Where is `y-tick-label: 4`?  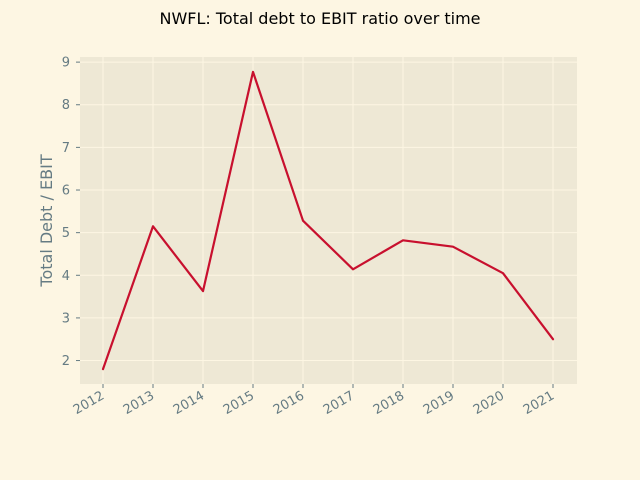 y-tick-label: 4 is located at coordinates (66, 276).